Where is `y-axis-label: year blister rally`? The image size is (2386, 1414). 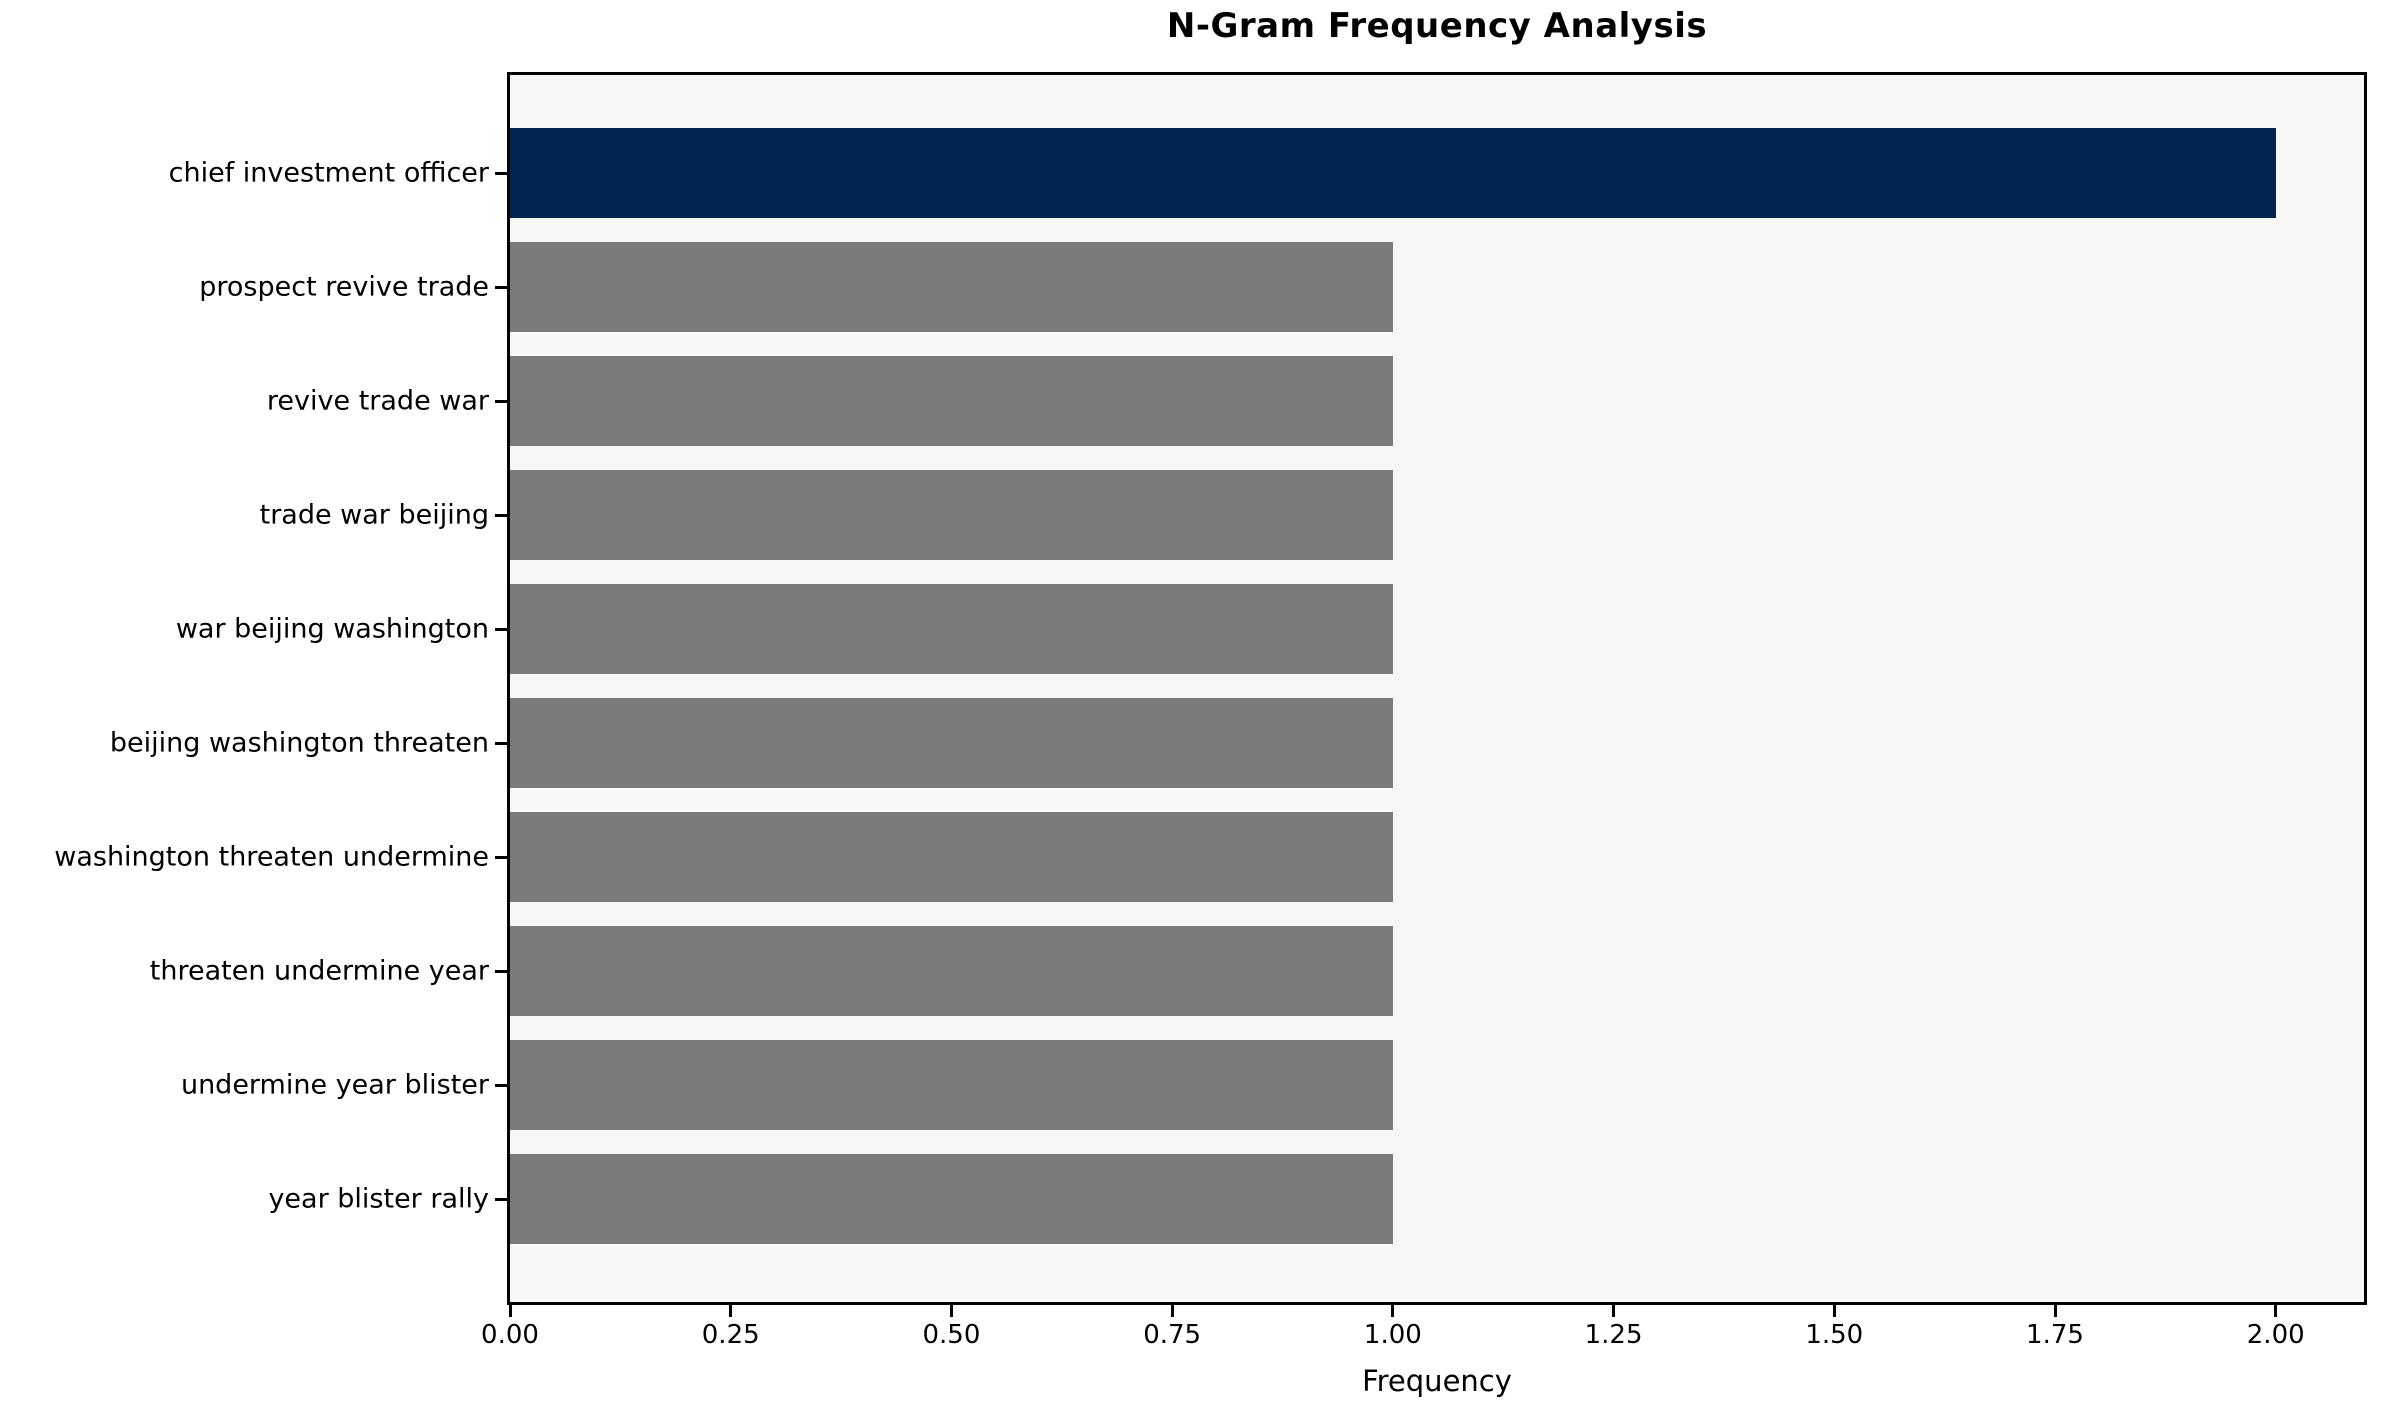
y-axis-label: year blister rally is located at coordinates (378, 1199).